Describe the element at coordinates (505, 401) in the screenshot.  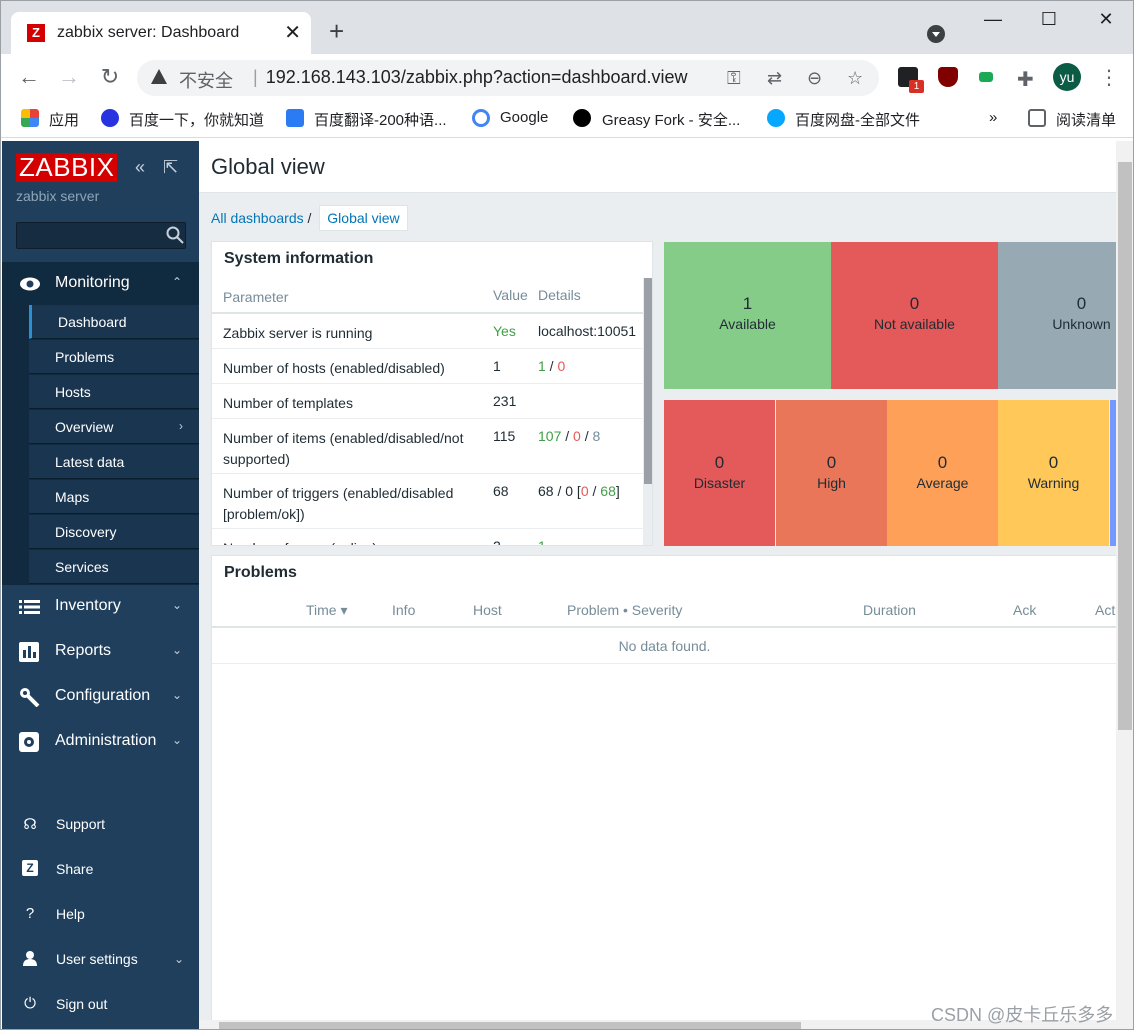
I see `row-value: 231` at that location.